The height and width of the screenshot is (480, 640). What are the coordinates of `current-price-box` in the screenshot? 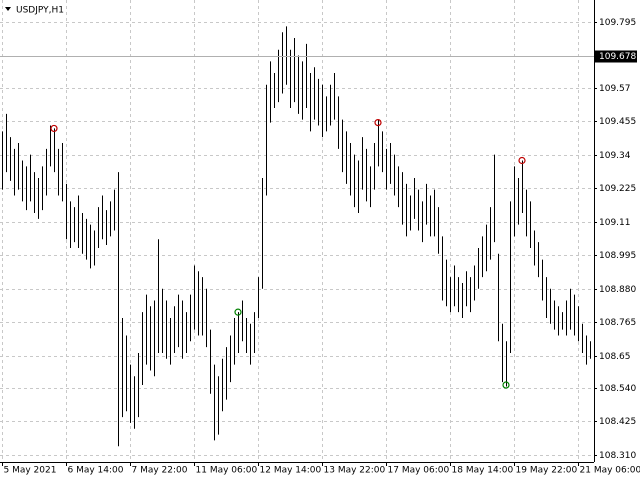 It's located at (616, 56).